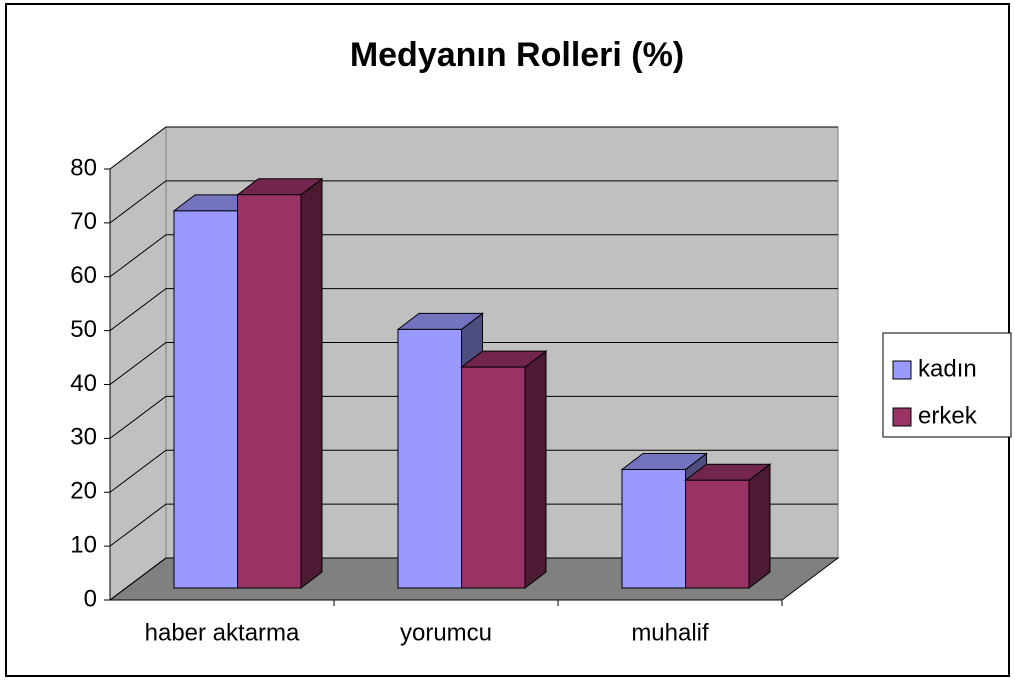  Describe the element at coordinates (83, 167) in the screenshot. I see `y-tick-label: 80` at that location.